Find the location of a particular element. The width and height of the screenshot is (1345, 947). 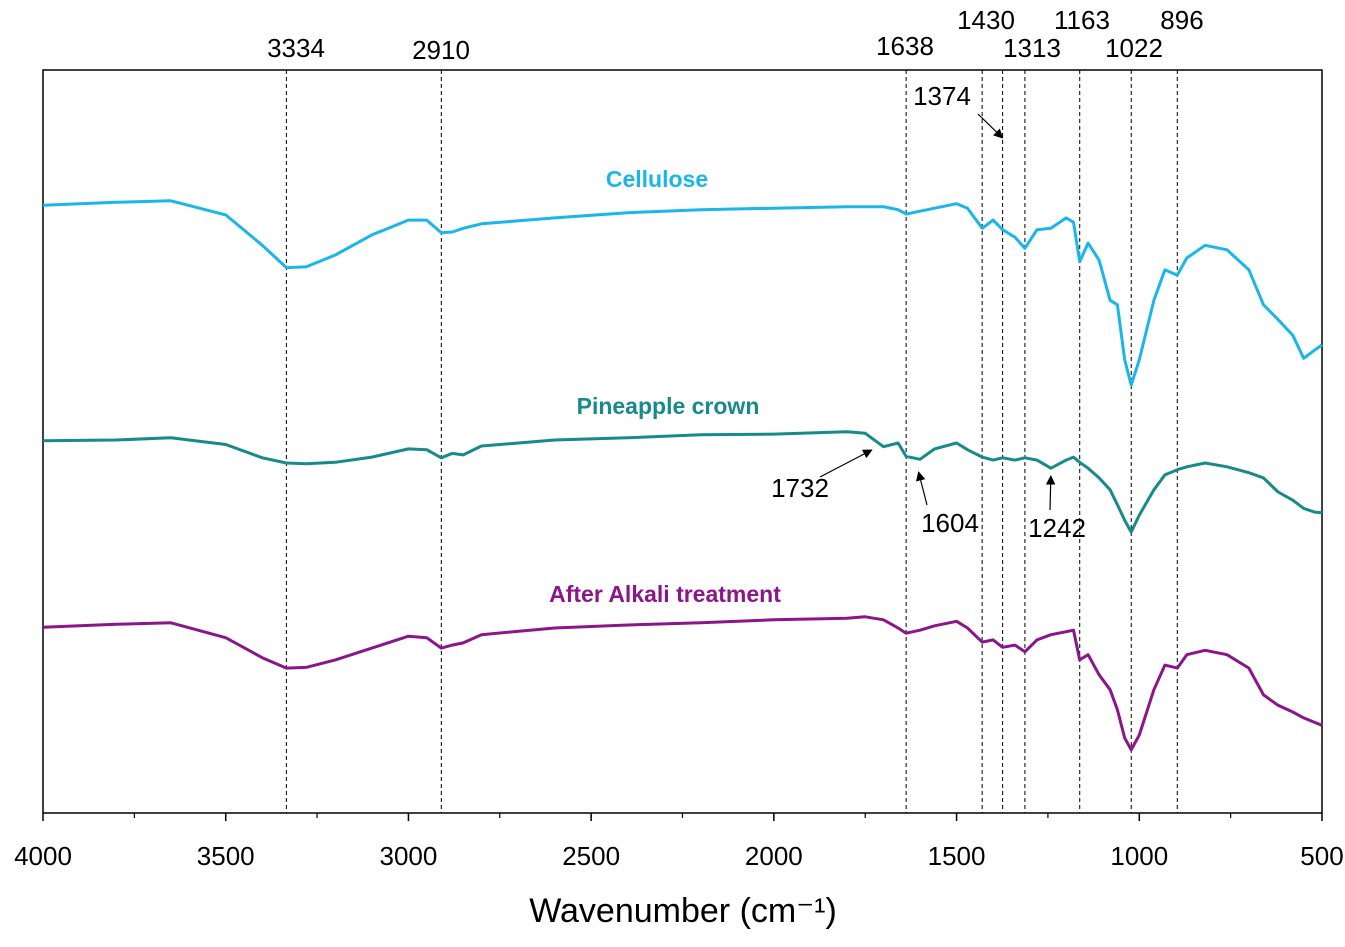

x-tick-label: 3000 is located at coordinates (409, 856).